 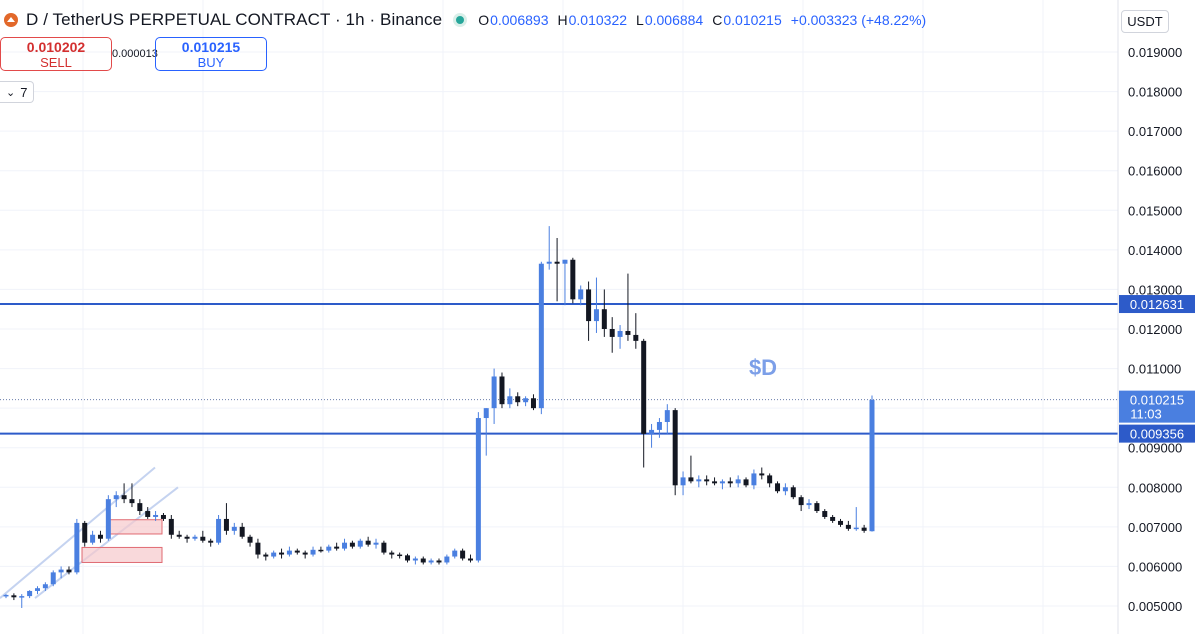 What do you see at coordinates (1155, 487) in the screenshot?
I see `price-tick-label: 0.008000` at bounding box center [1155, 487].